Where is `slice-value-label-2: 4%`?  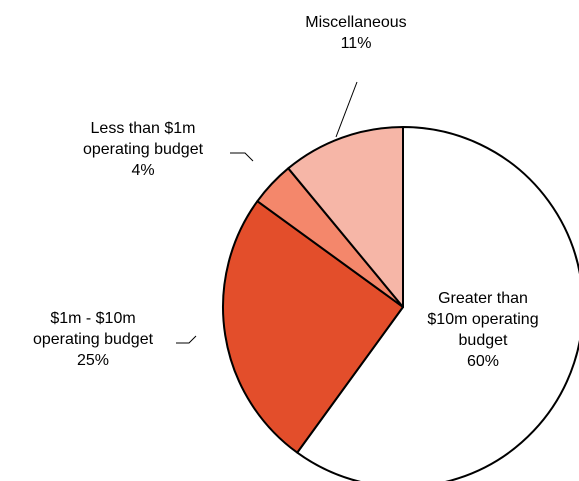 slice-value-label-2: 4% is located at coordinates (142, 170).